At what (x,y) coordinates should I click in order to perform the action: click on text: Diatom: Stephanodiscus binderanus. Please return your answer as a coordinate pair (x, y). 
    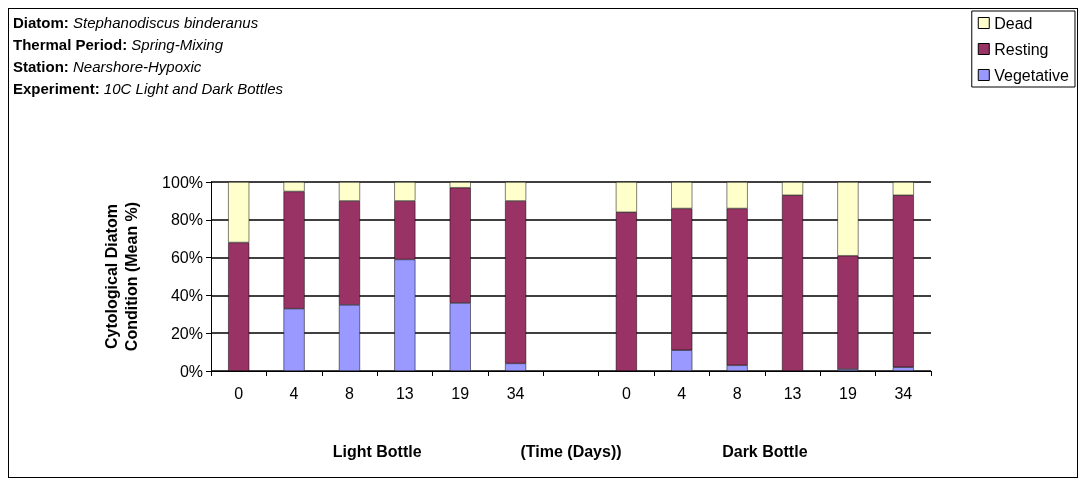
    Looking at the image, I should click on (136, 22).